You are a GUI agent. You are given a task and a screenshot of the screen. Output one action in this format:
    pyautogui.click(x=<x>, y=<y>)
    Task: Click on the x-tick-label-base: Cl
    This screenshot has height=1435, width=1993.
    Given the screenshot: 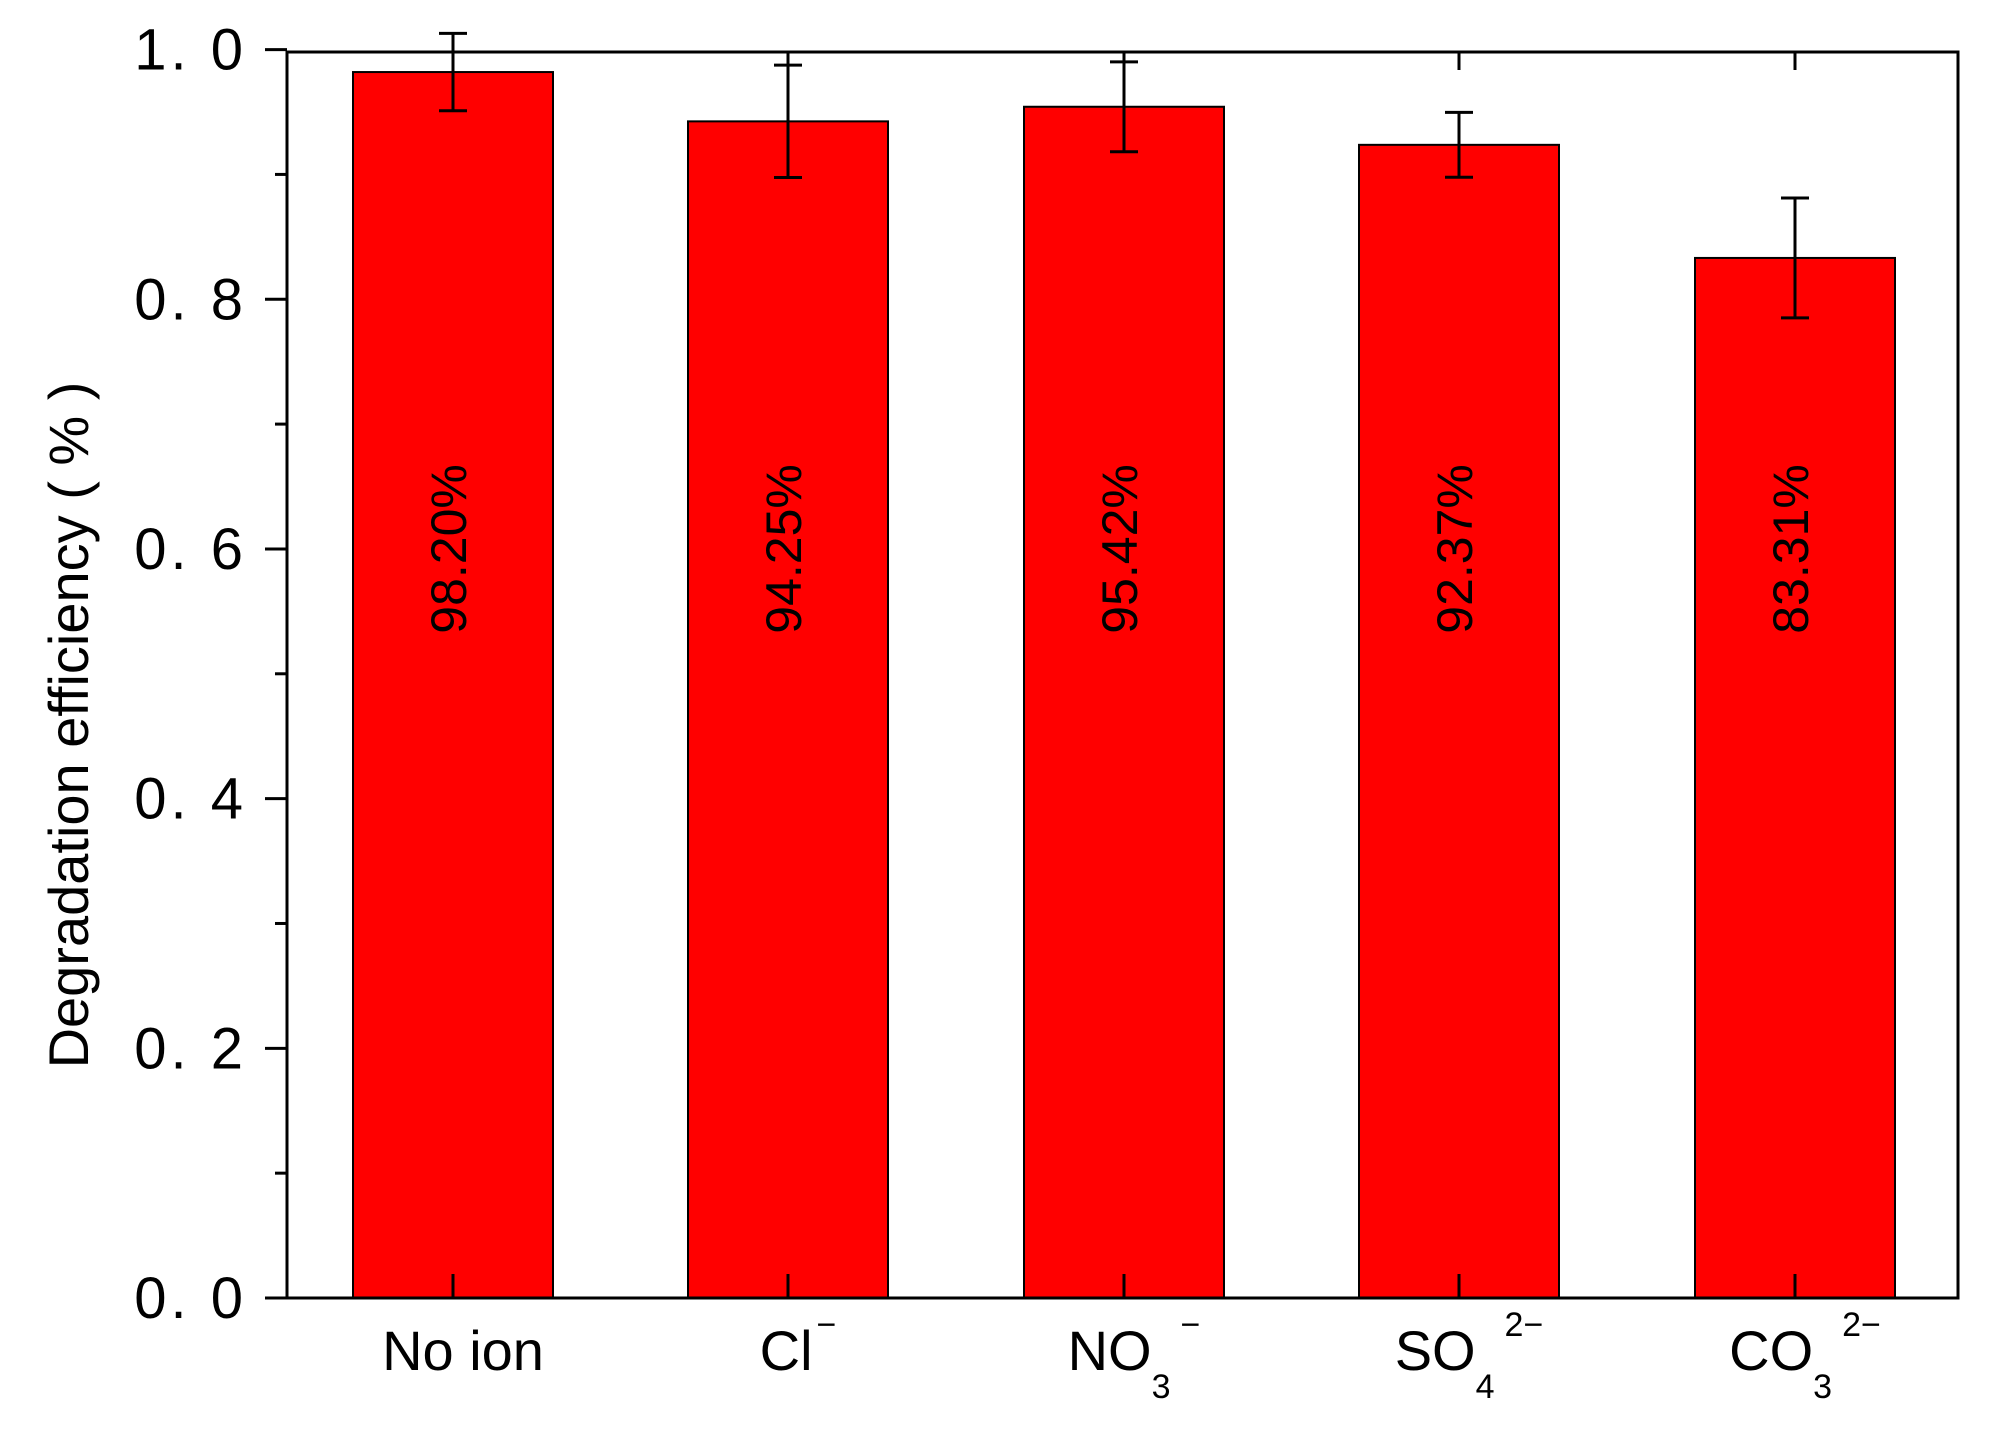 What is the action you would take?
    pyautogui.click(x=786, y=1350)
    